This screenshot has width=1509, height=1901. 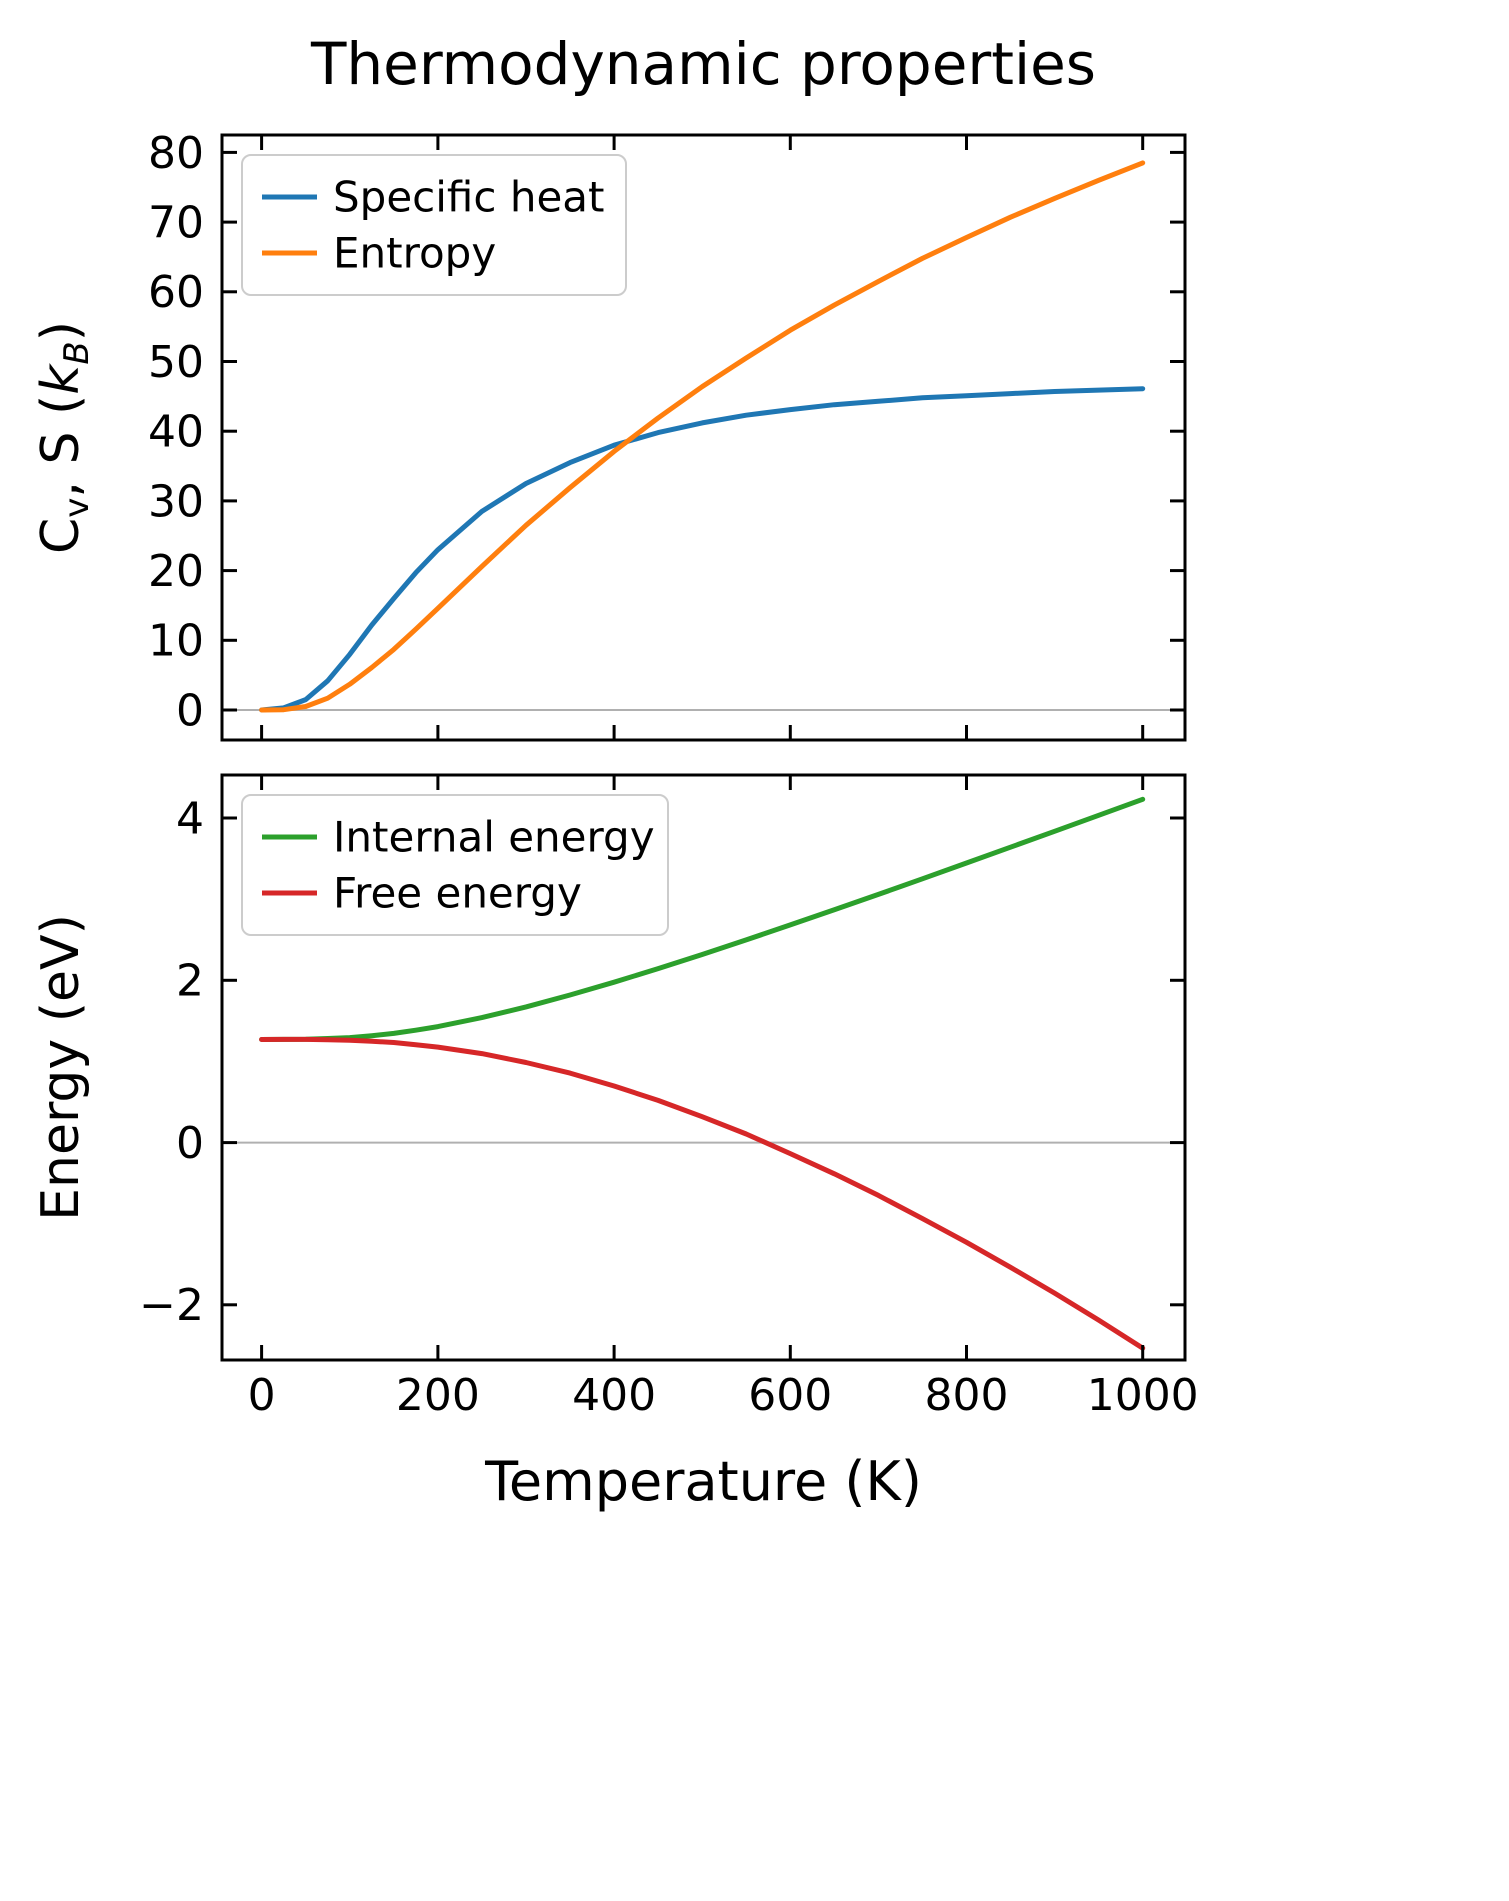 I want to click on x-axis-label: Temperature (K), so click(x=703, y=1481).